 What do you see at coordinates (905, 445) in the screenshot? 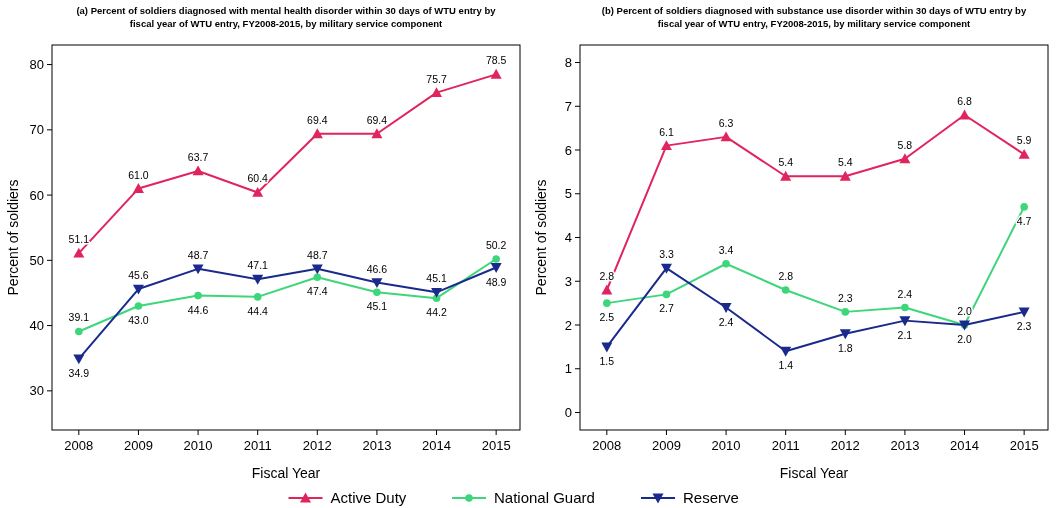
I see `x-tick-label: 2013` at bounding box center [905, 445].